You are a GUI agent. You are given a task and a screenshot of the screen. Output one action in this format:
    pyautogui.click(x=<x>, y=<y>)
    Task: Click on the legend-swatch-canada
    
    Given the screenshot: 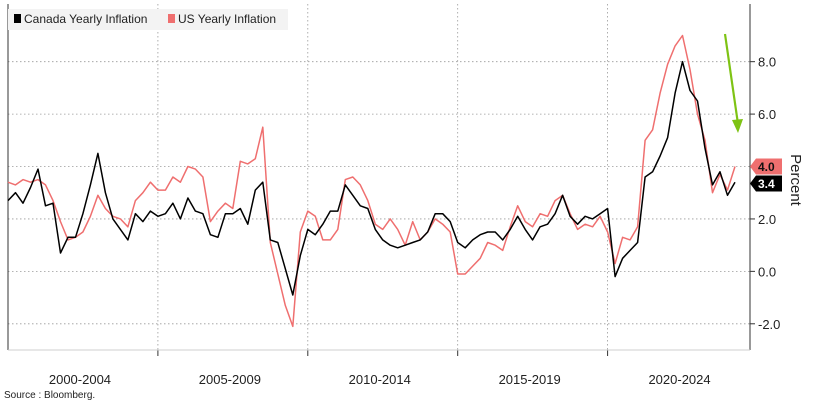 What is the action you would take?
    pyautogui.click(x=17, y=18)
    